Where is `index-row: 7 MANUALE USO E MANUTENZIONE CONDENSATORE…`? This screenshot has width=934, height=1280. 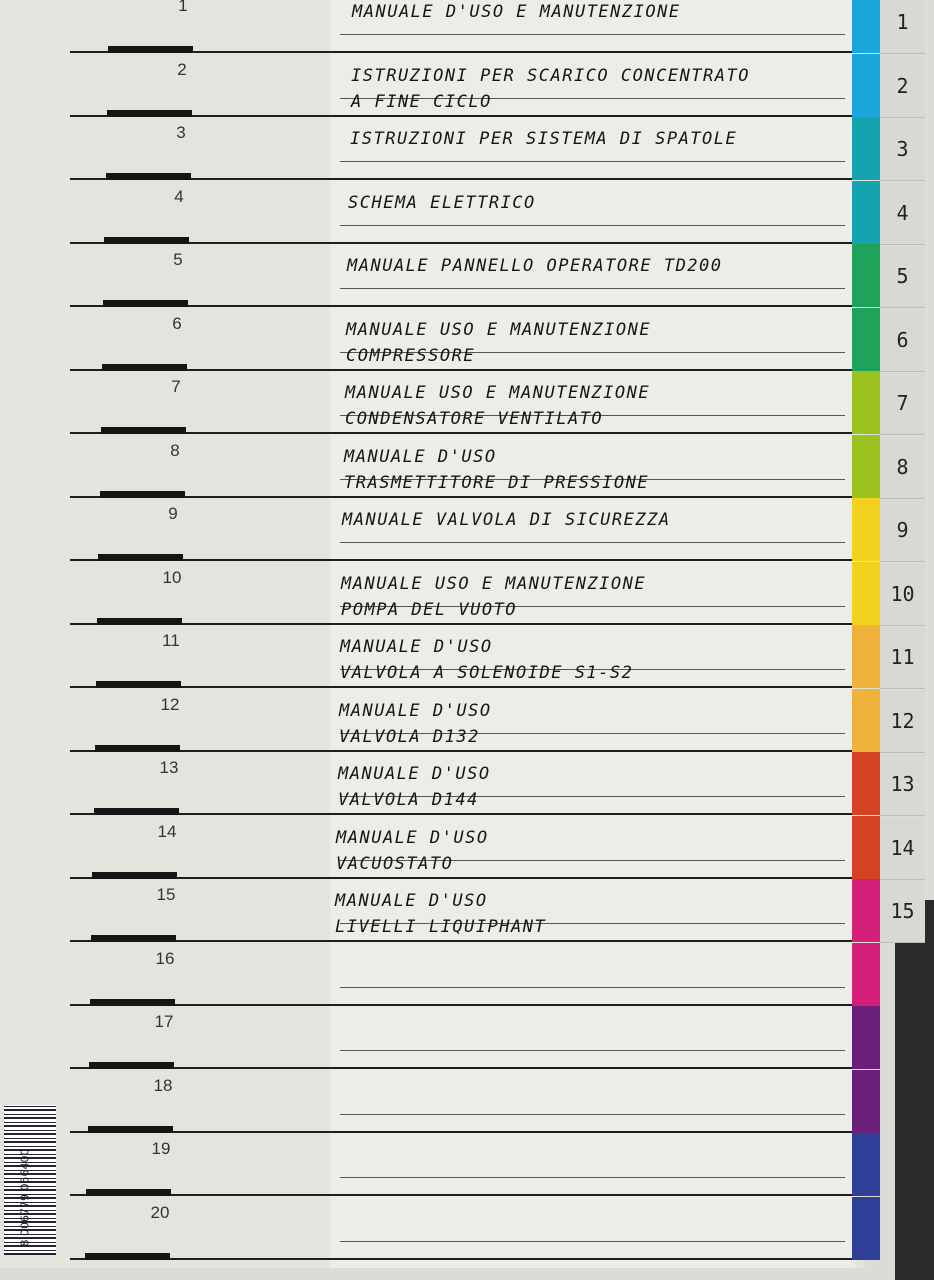 index-row: 7 MANUALE USO E MANUTENZIONE CONDENSATORE… is located at coordinates (427, 402).